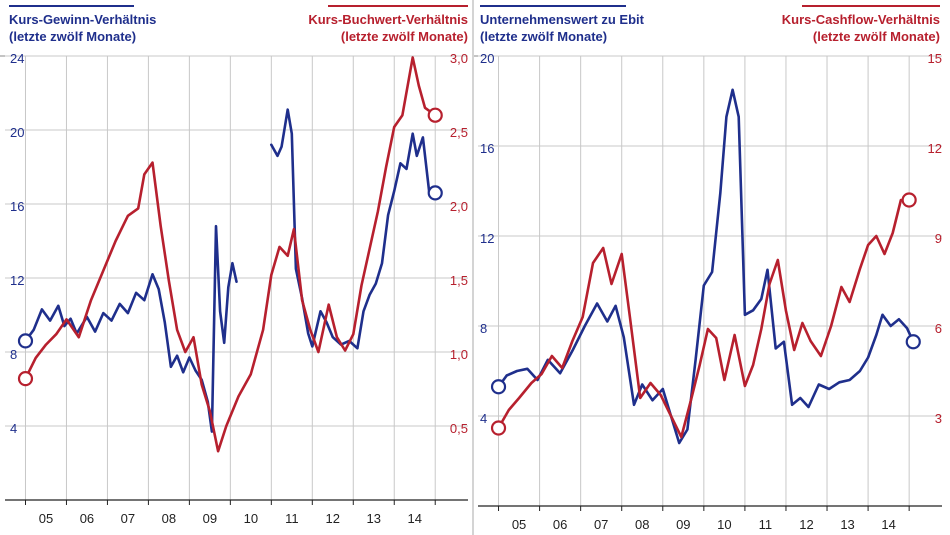  Describe the element at coordinates (17, 58) in the screenshot. I see `left-axis-tick-label: 24` at that location.